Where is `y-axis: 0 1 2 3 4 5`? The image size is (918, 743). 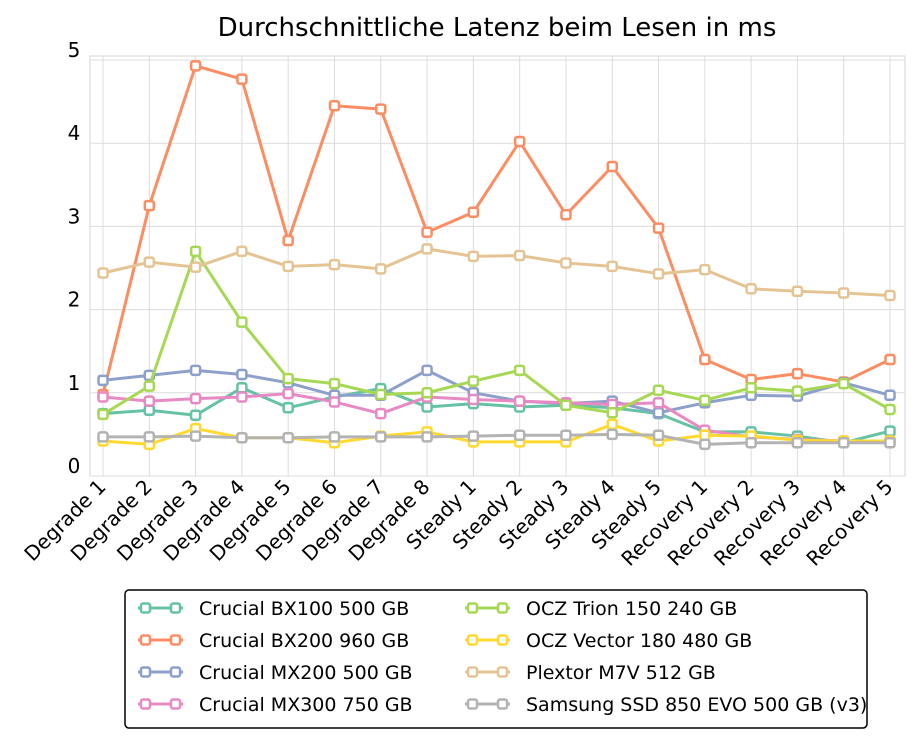
y-axis: 0 1 2 3 4 5 is located at coordinates (74, 258).